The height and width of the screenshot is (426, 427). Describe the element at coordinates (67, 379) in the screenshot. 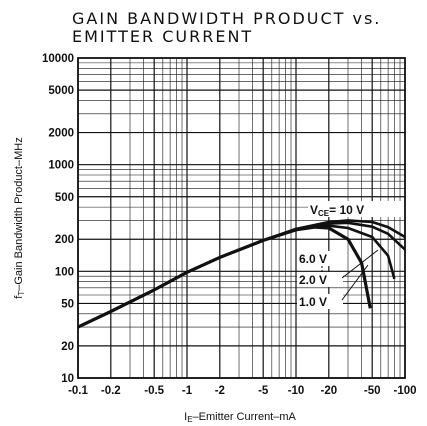

I see `y-tick-label: 10` at that location.